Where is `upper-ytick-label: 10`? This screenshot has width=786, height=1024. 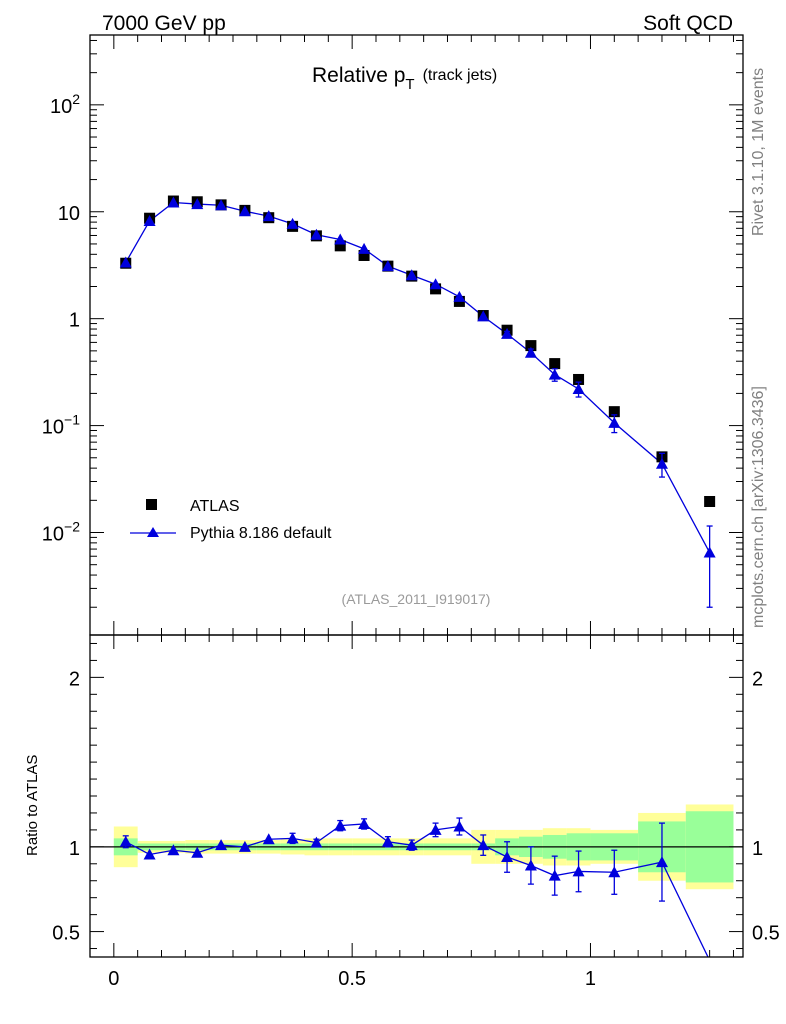 upper-ytick-label: 10 is located at coordinates (69, 214).